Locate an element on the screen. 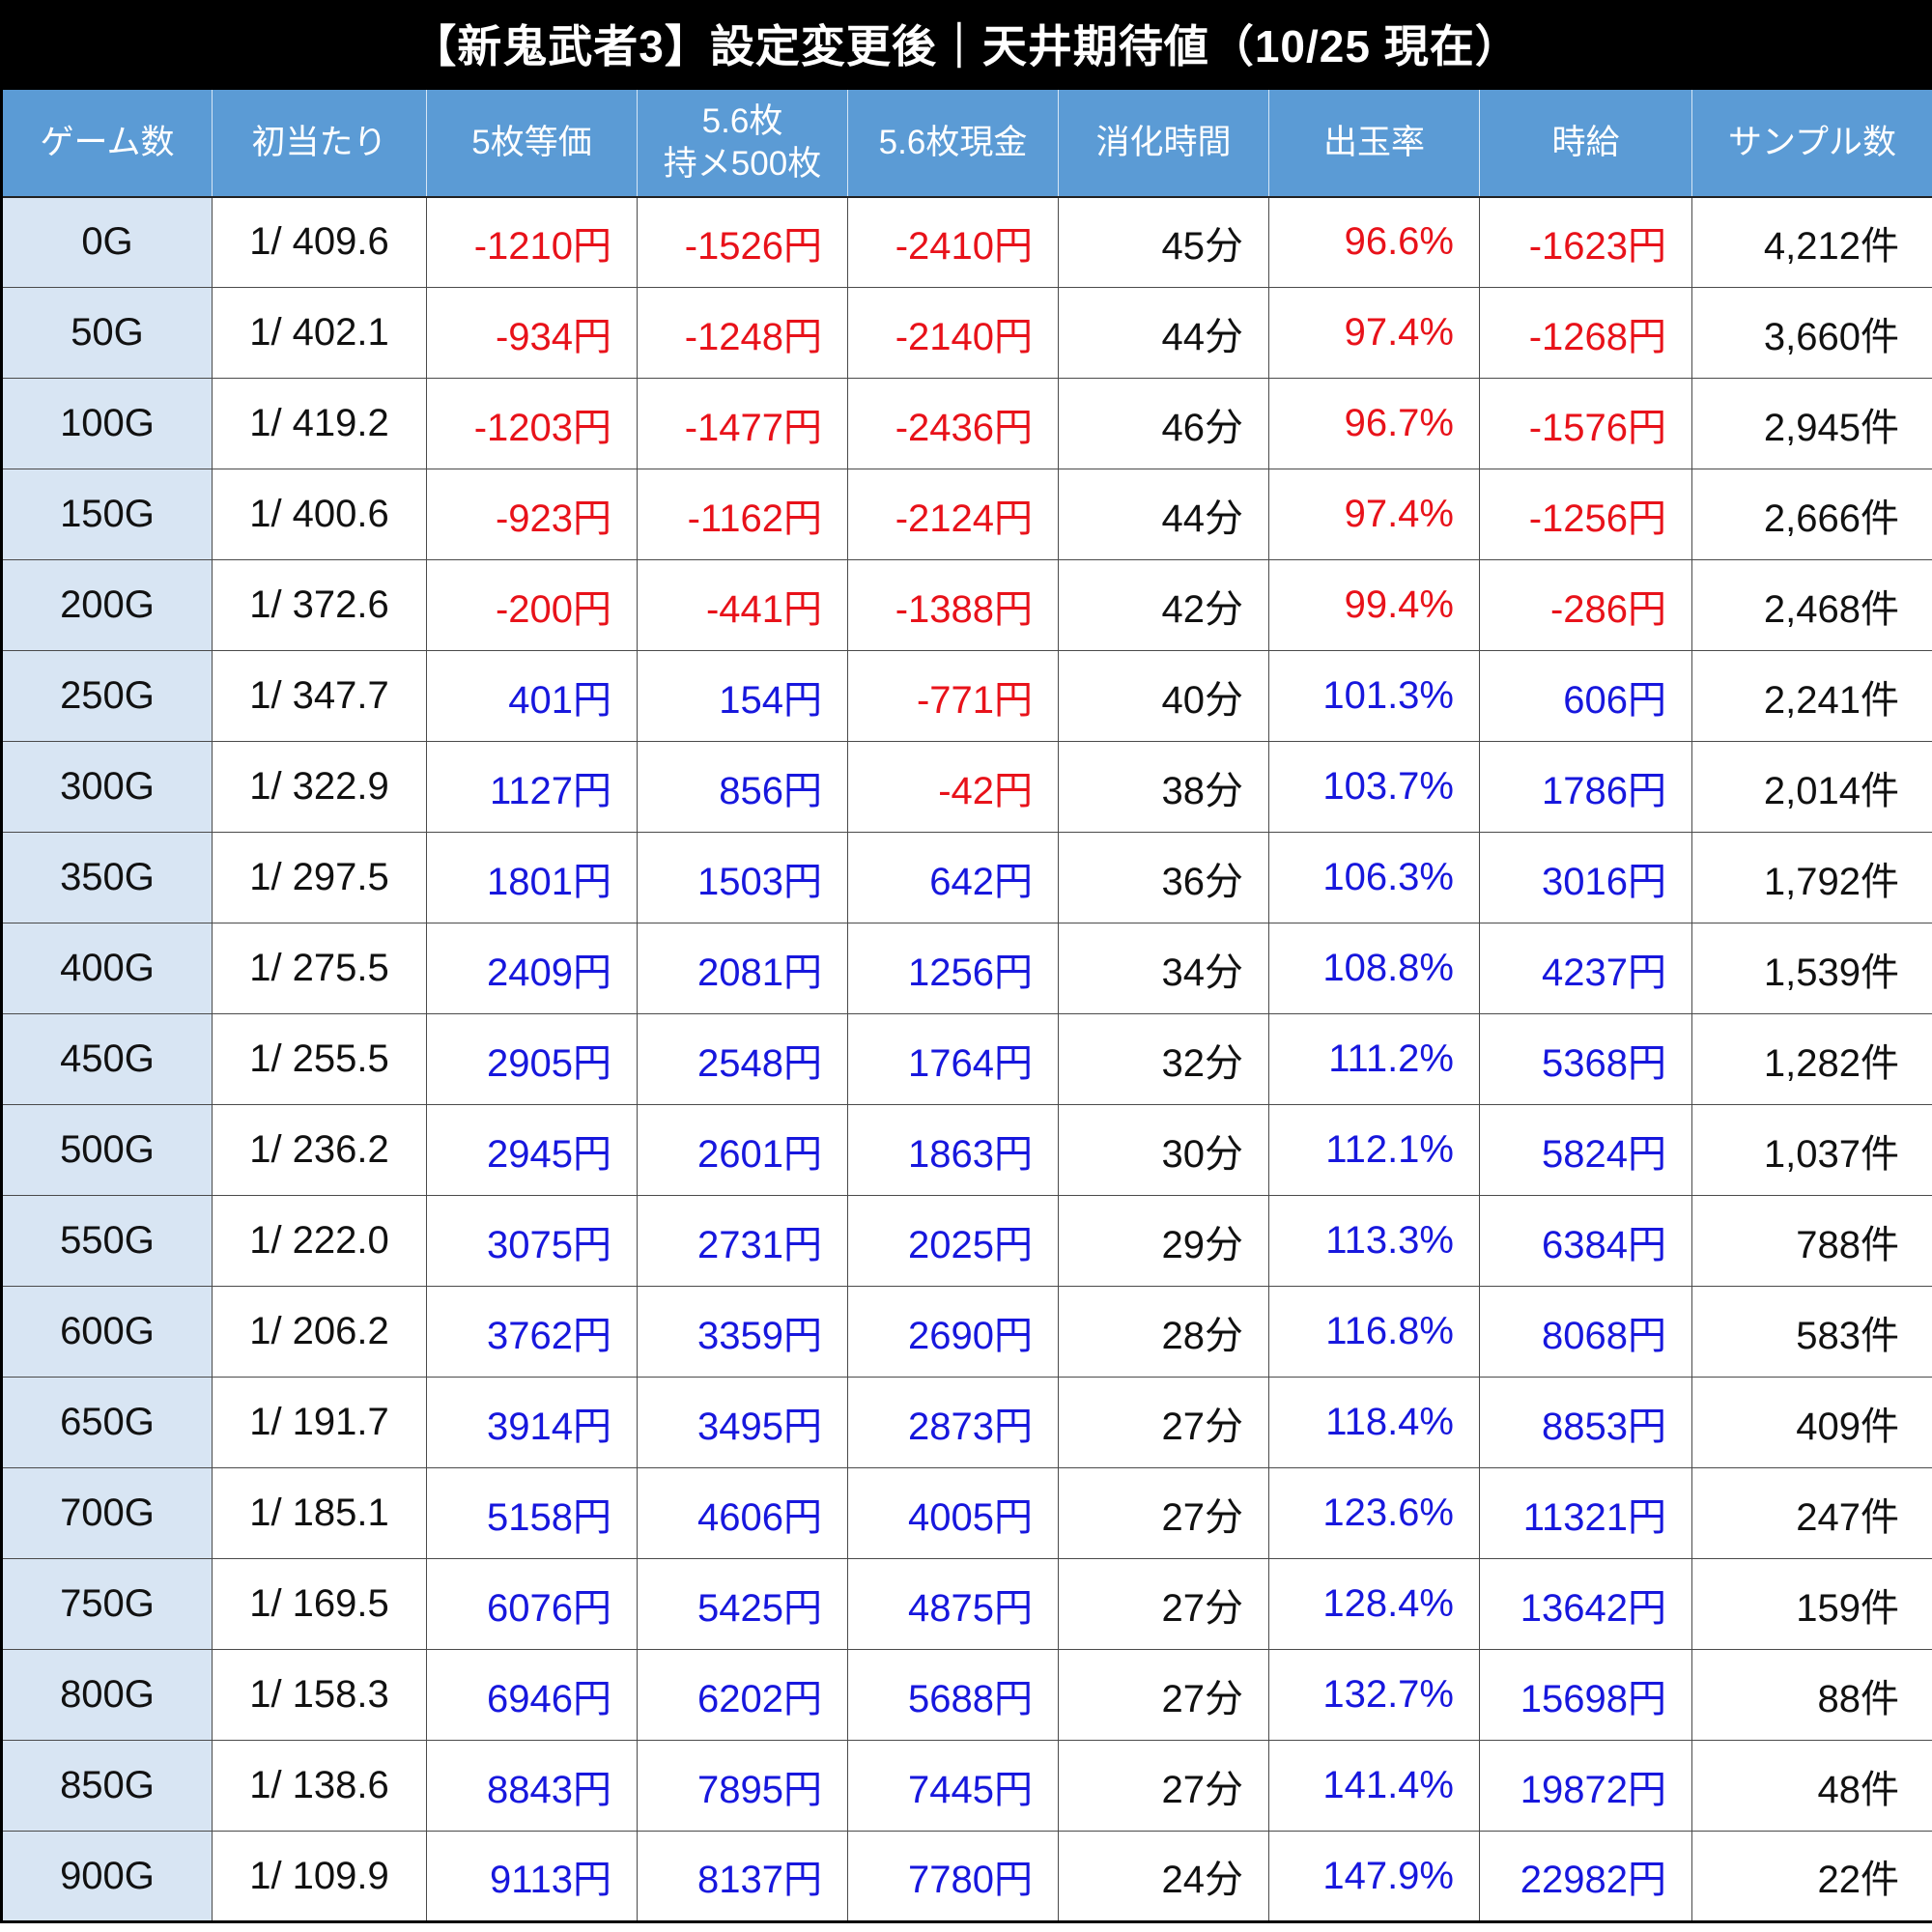  cell-five6_cash: -42円 is located at coordinates (953, 787).